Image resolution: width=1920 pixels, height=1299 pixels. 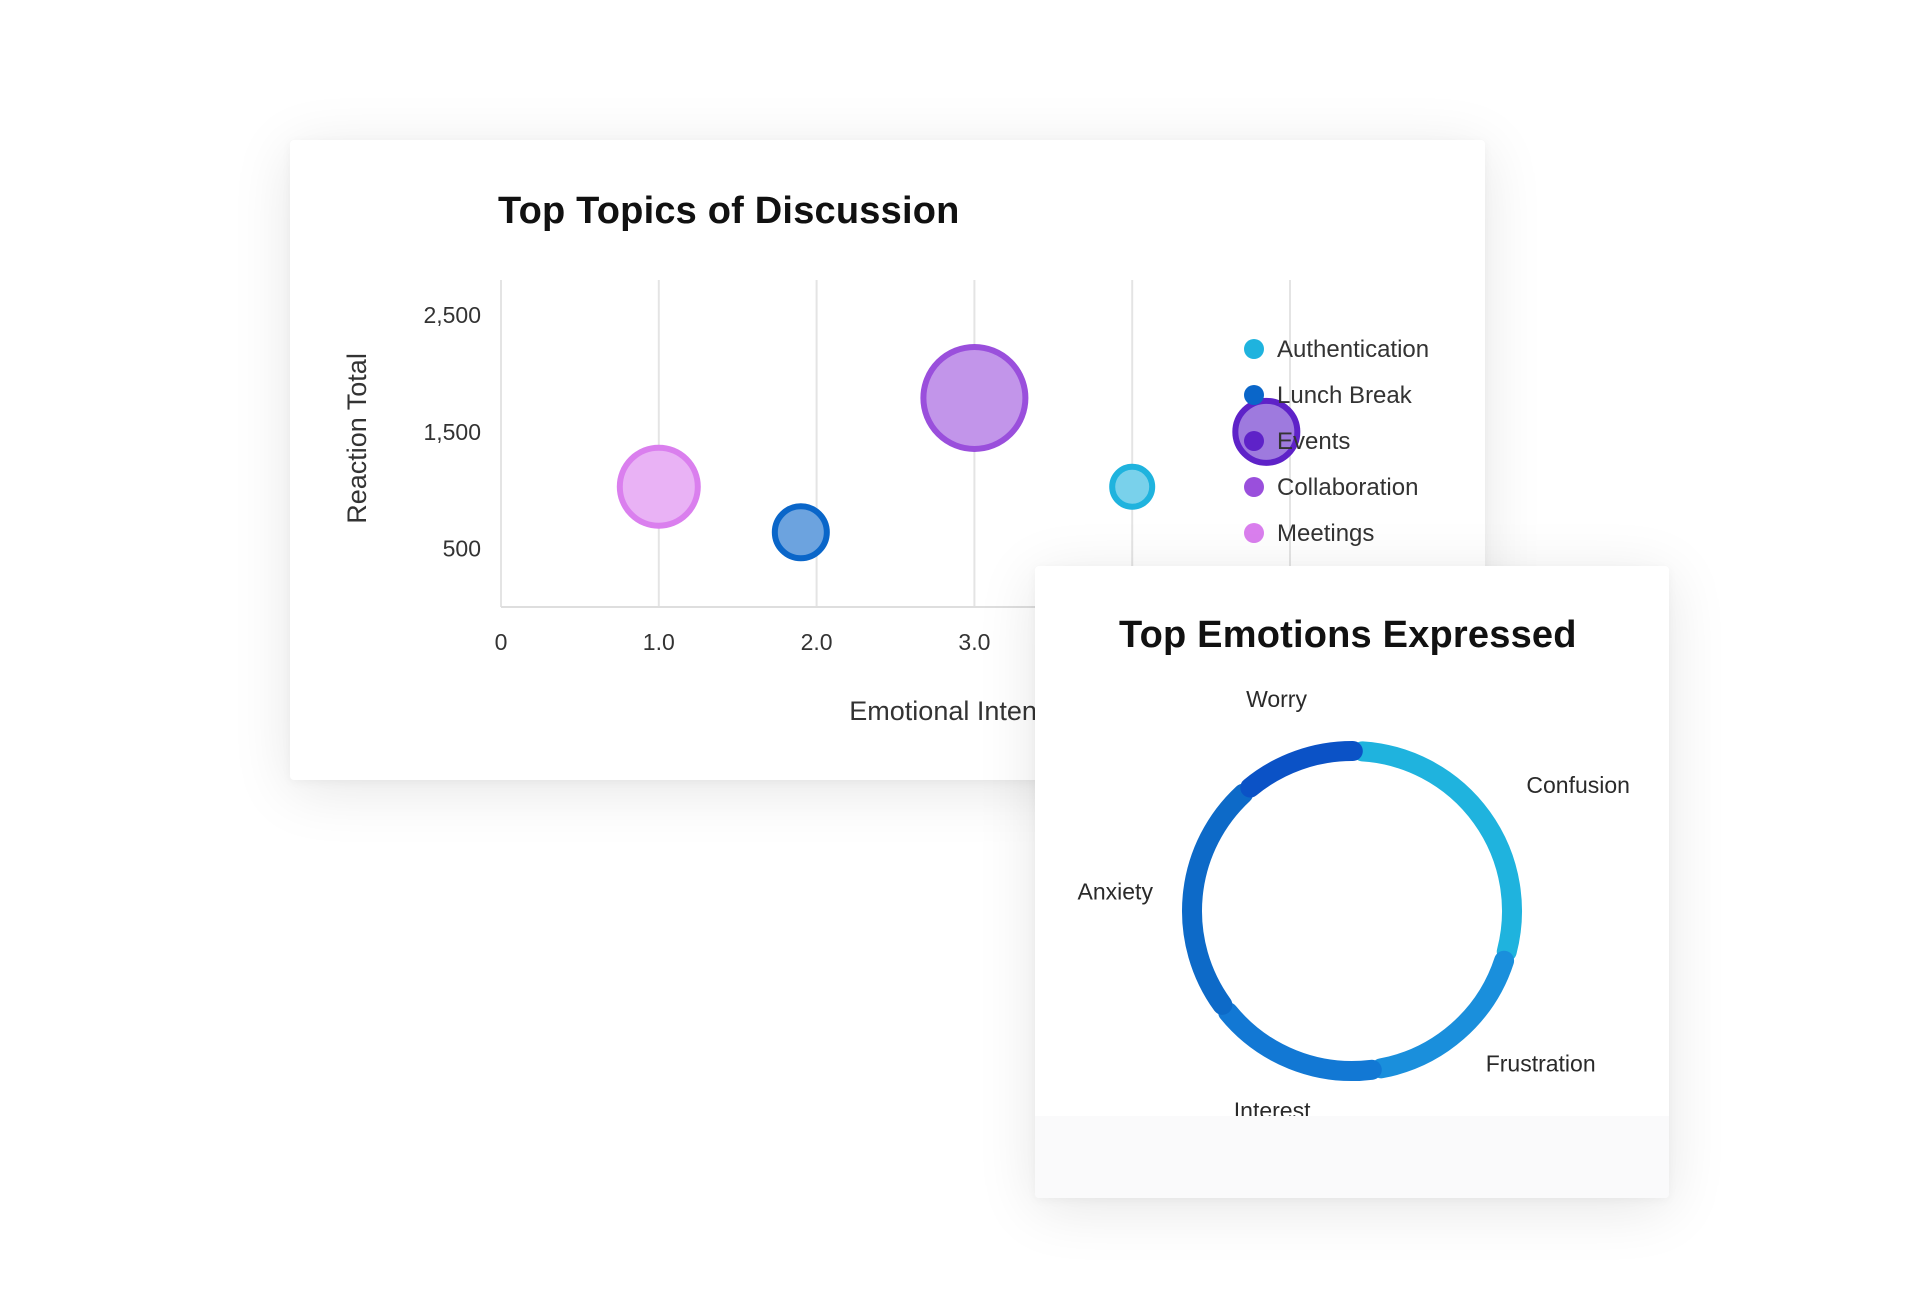 What do you see at coordinates (1353, 349) in the screenshot?
I see `legend-label-authentication: Authentication` at bounding box center [1353, 349].